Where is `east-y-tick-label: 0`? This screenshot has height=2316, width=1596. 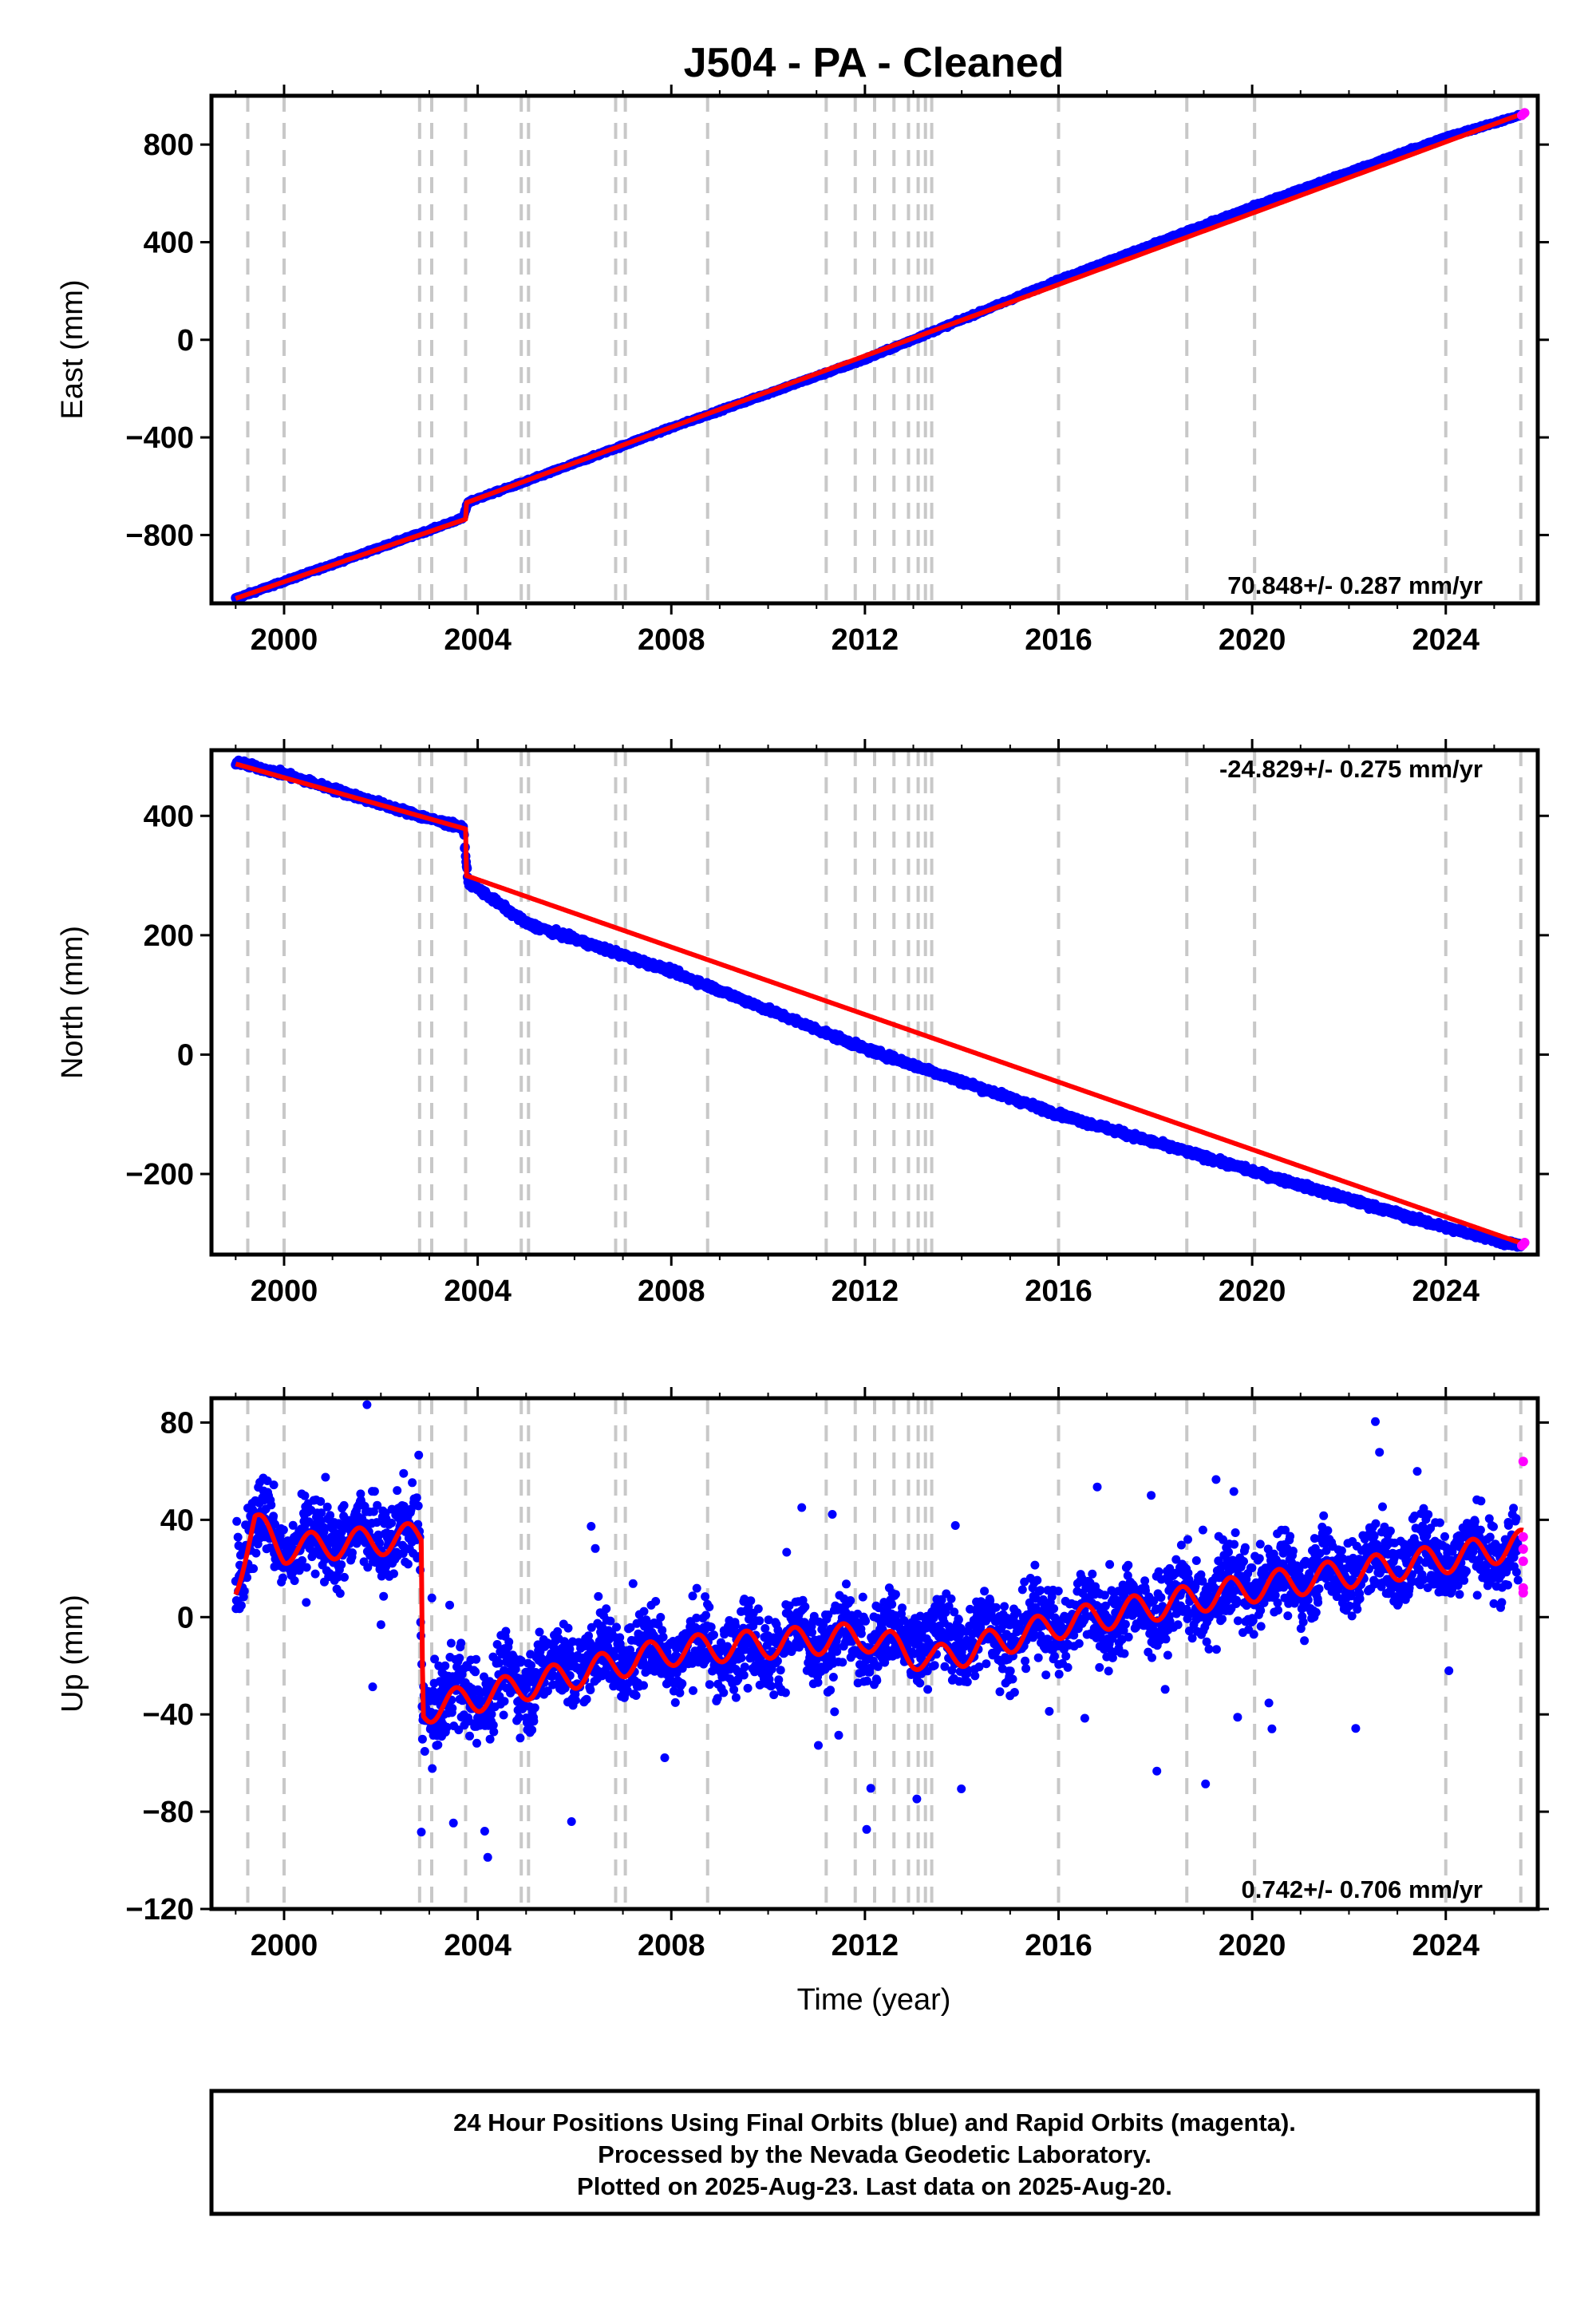 east-y-tick-label: 0 is located at coordinates (185, 341).